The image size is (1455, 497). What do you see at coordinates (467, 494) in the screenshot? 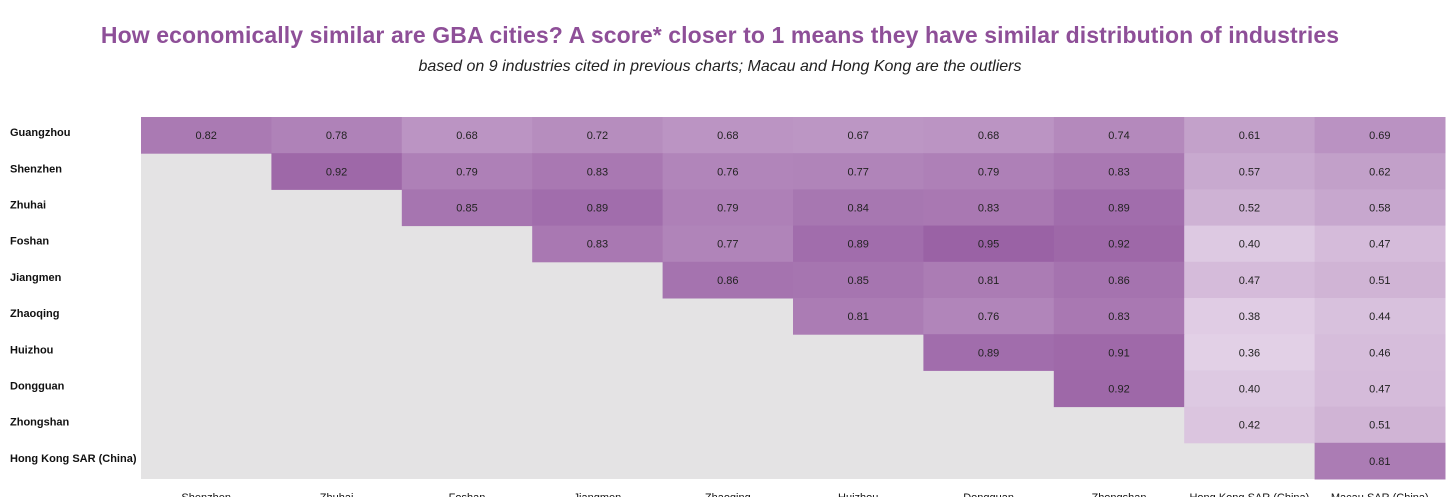
I see `column-label: Foshan` at bounding box center [467, 494].